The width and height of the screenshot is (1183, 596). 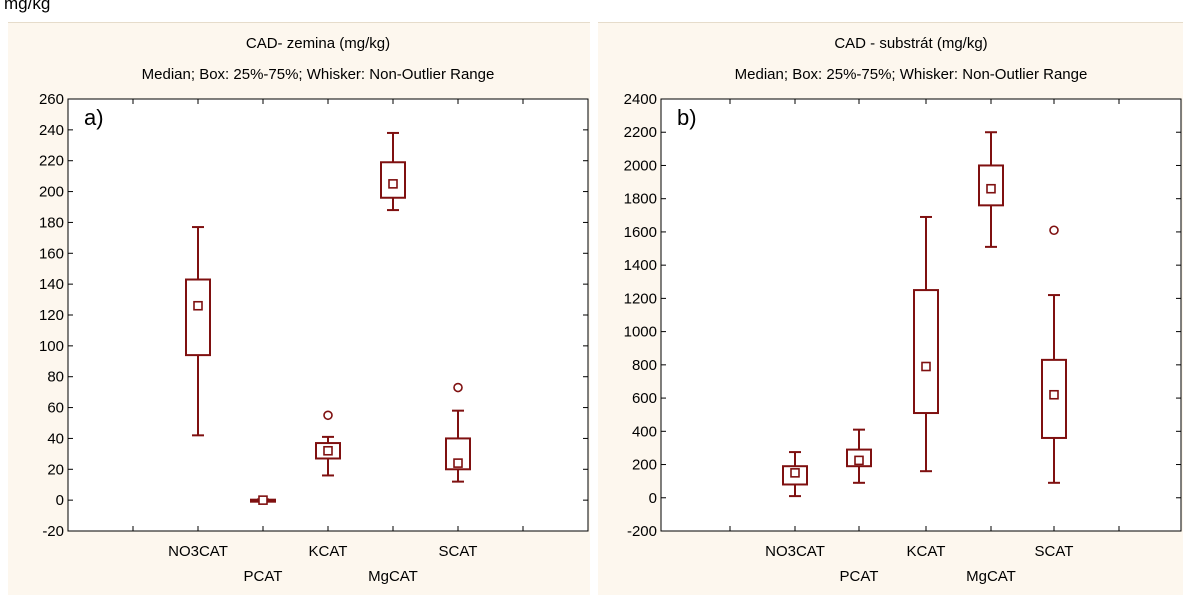 I want to click on chart-a-category-label: MgCAT, so click(x=393, y=576).